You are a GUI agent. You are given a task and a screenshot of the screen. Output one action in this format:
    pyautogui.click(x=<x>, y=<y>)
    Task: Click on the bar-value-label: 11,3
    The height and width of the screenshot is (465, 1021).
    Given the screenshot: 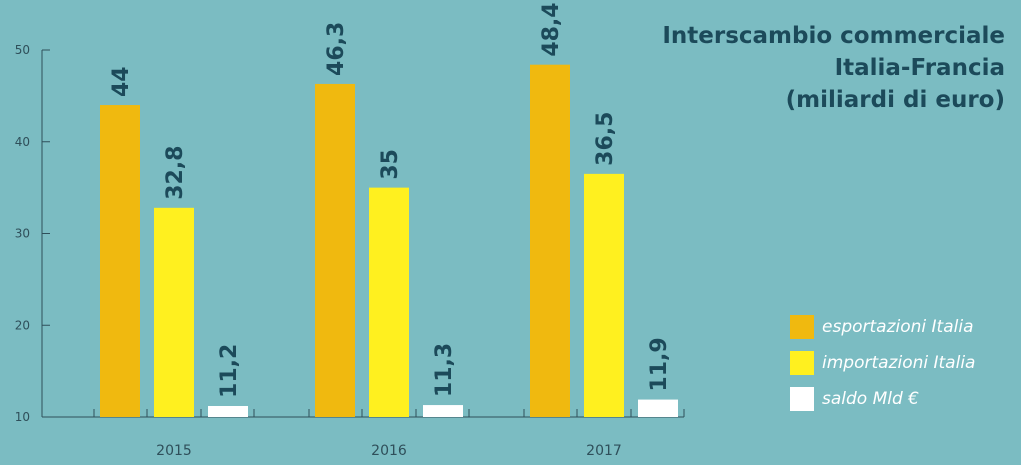 What is the action you would take?
    pyautogui.click(x=444, y=370)
    